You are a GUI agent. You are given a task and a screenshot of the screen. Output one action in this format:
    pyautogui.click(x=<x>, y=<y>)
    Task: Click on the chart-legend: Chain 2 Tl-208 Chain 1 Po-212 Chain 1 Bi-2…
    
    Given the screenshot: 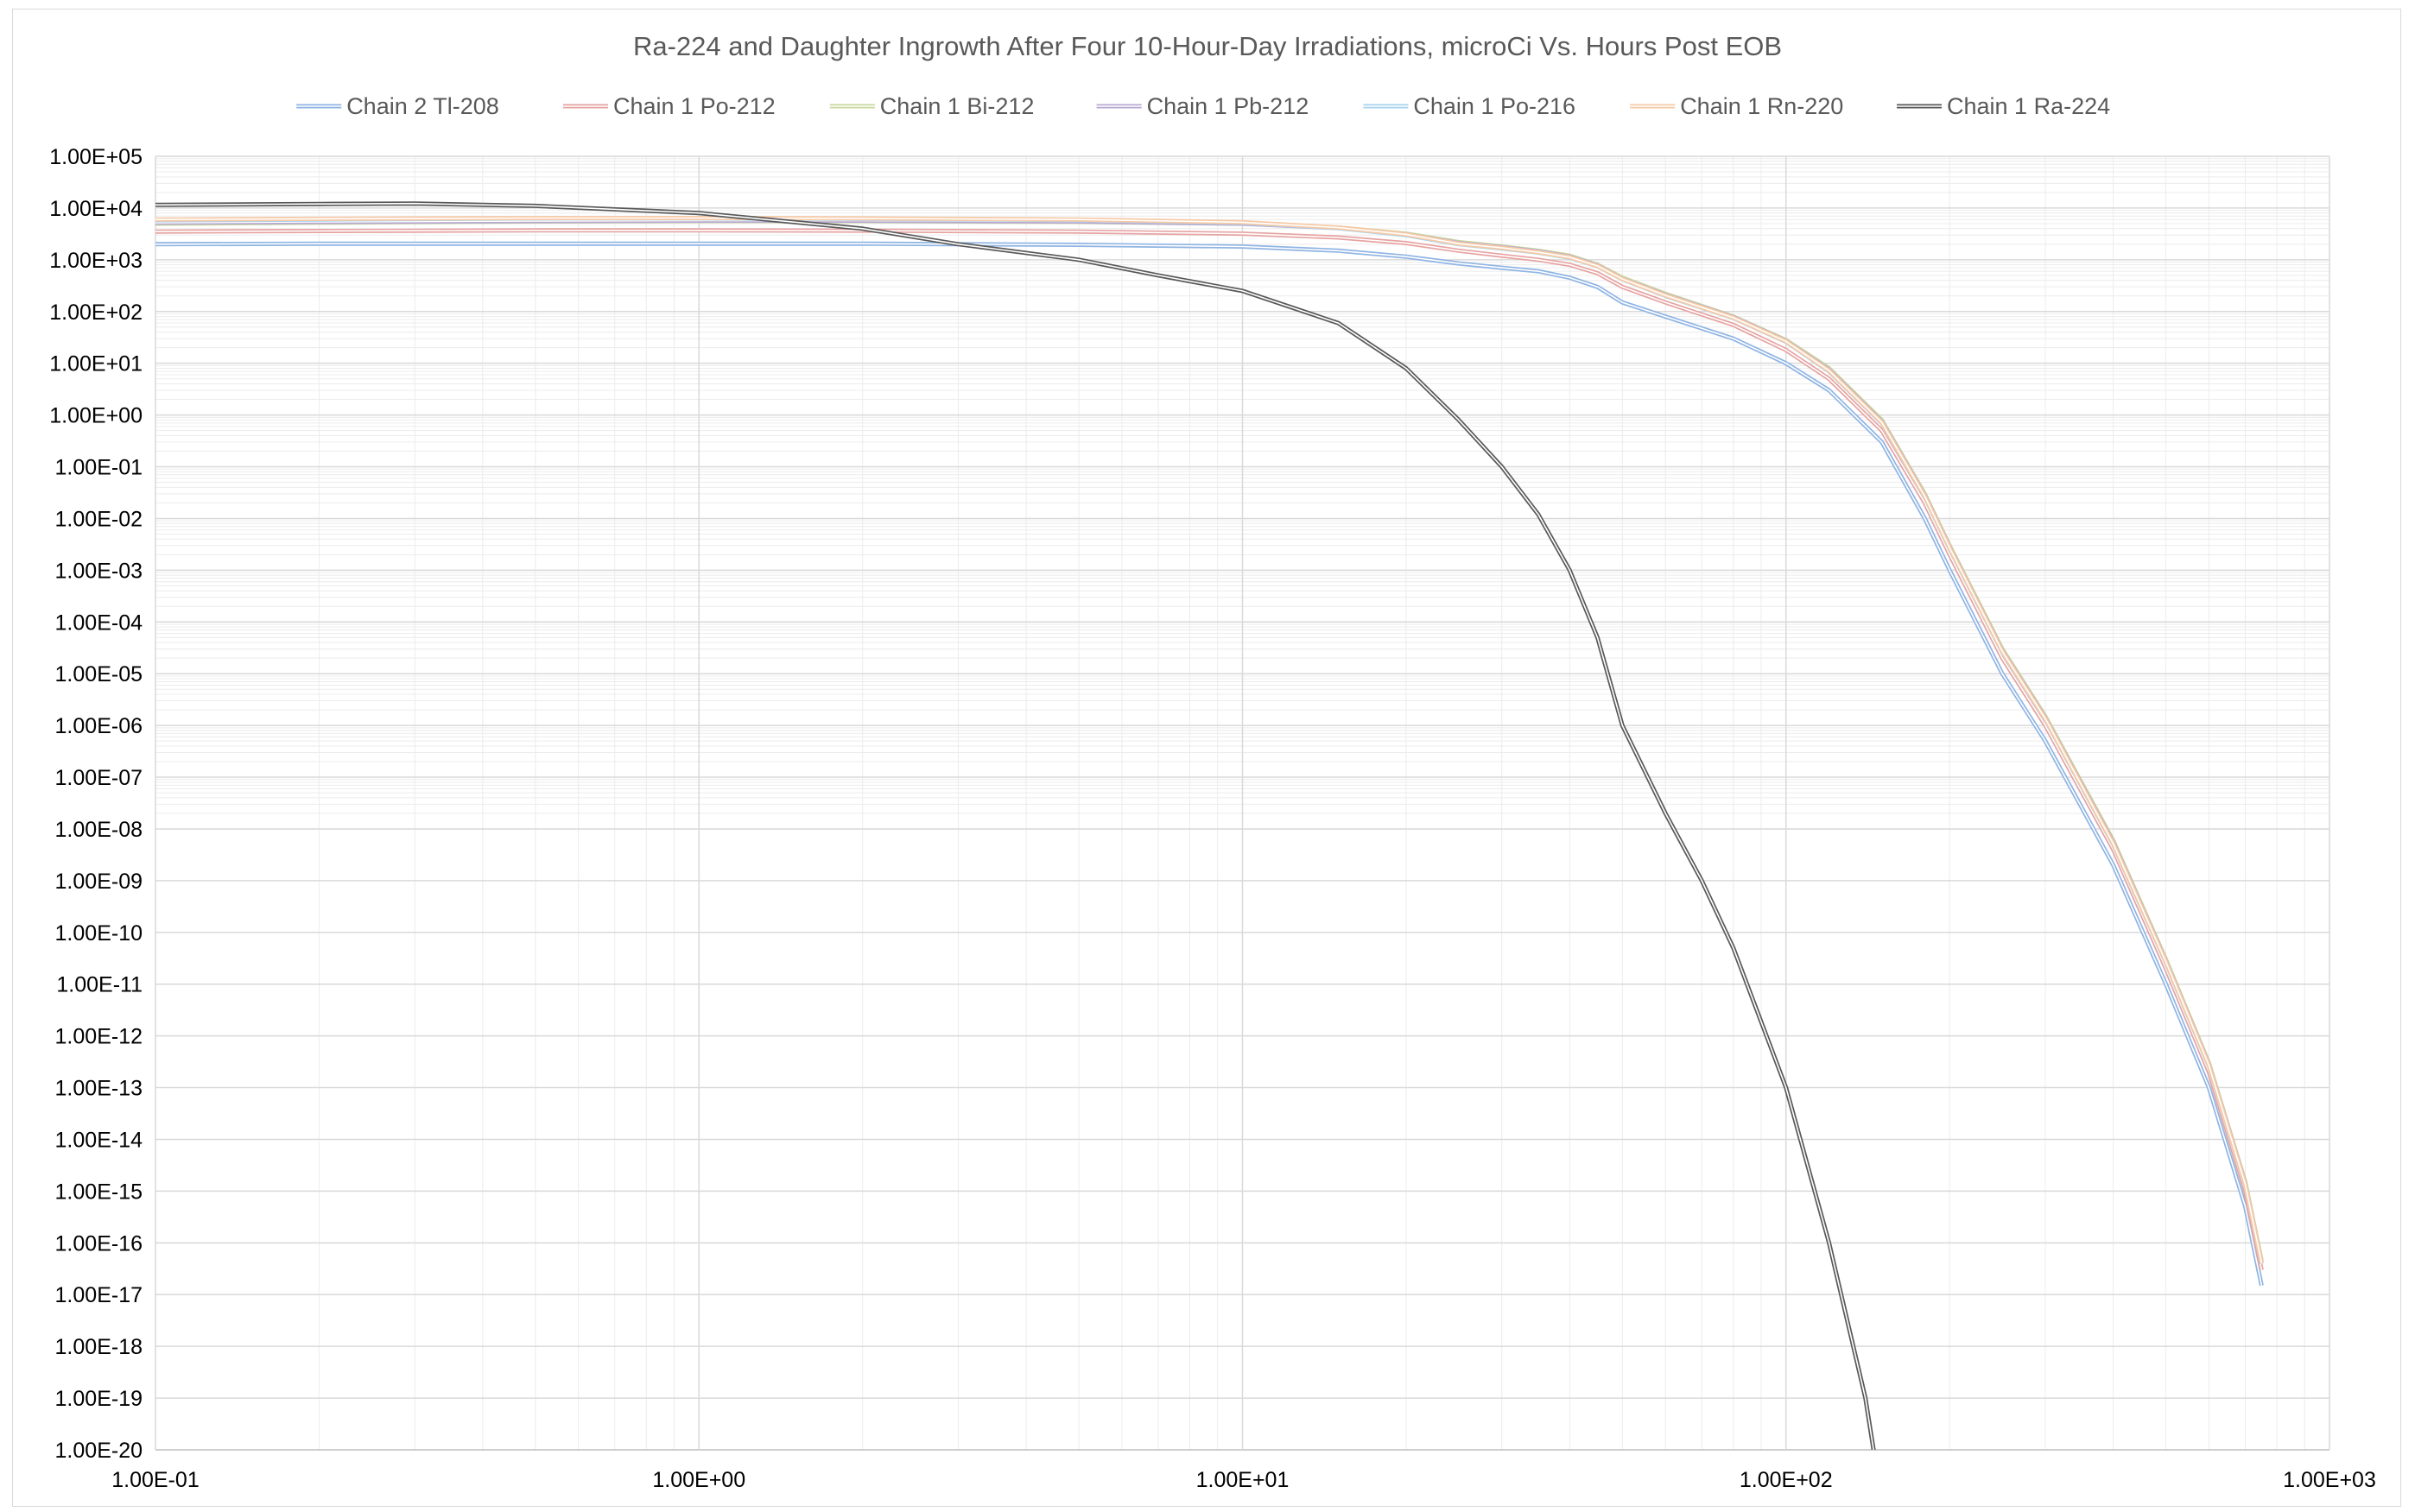 What is the action you would take?
    pyautogui.click(x=1203, y=106)
    